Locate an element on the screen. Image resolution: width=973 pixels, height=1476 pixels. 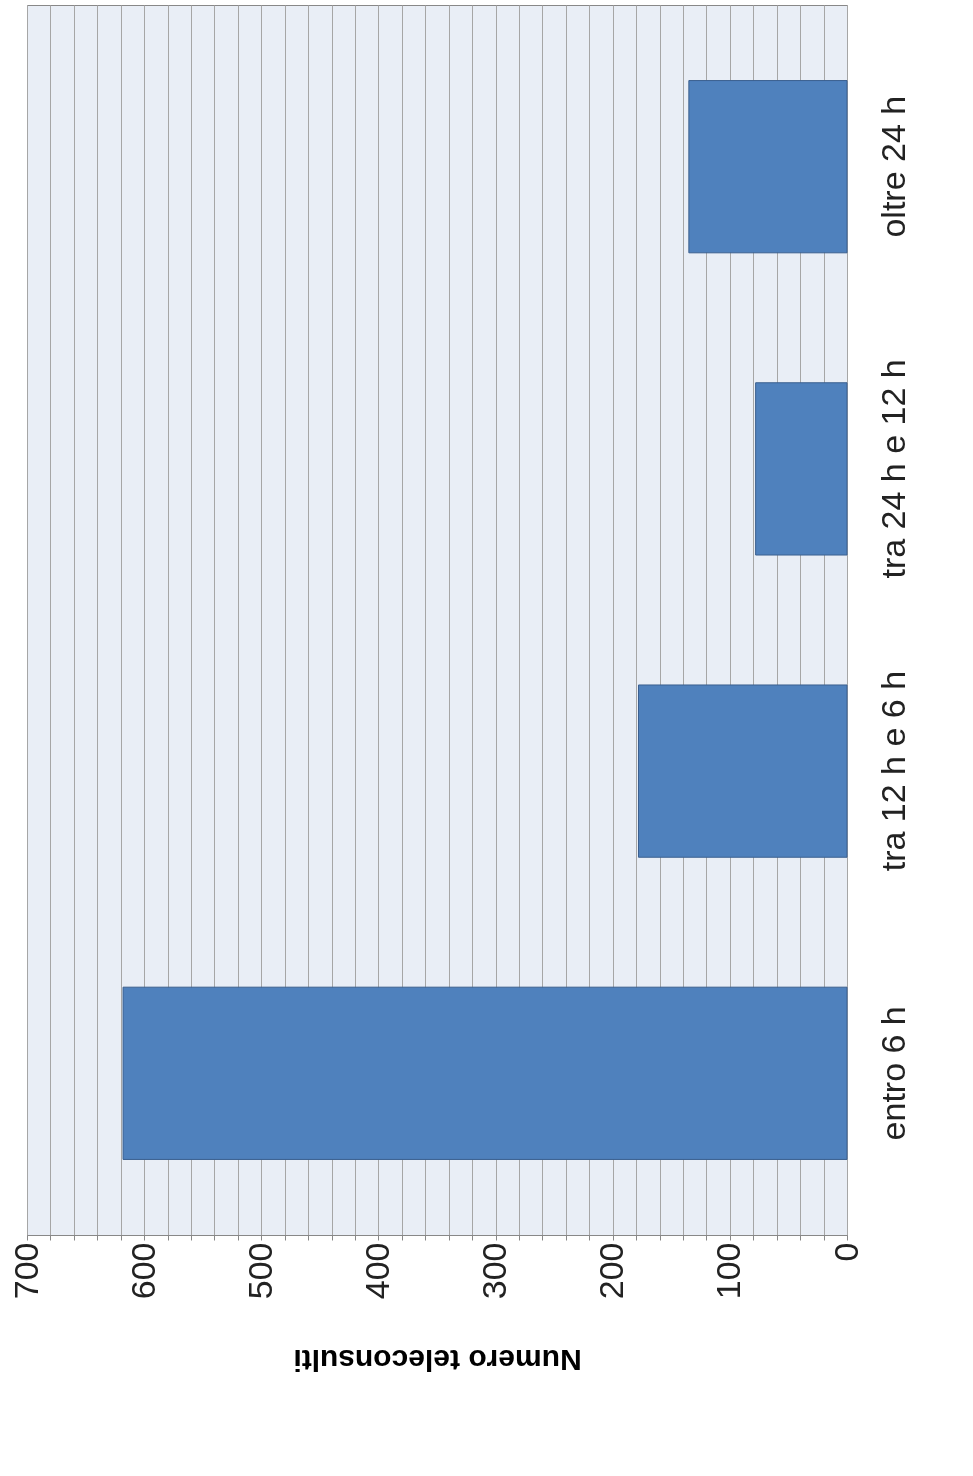
x-tick-label: 700 is located at coordinates (25, 1271).